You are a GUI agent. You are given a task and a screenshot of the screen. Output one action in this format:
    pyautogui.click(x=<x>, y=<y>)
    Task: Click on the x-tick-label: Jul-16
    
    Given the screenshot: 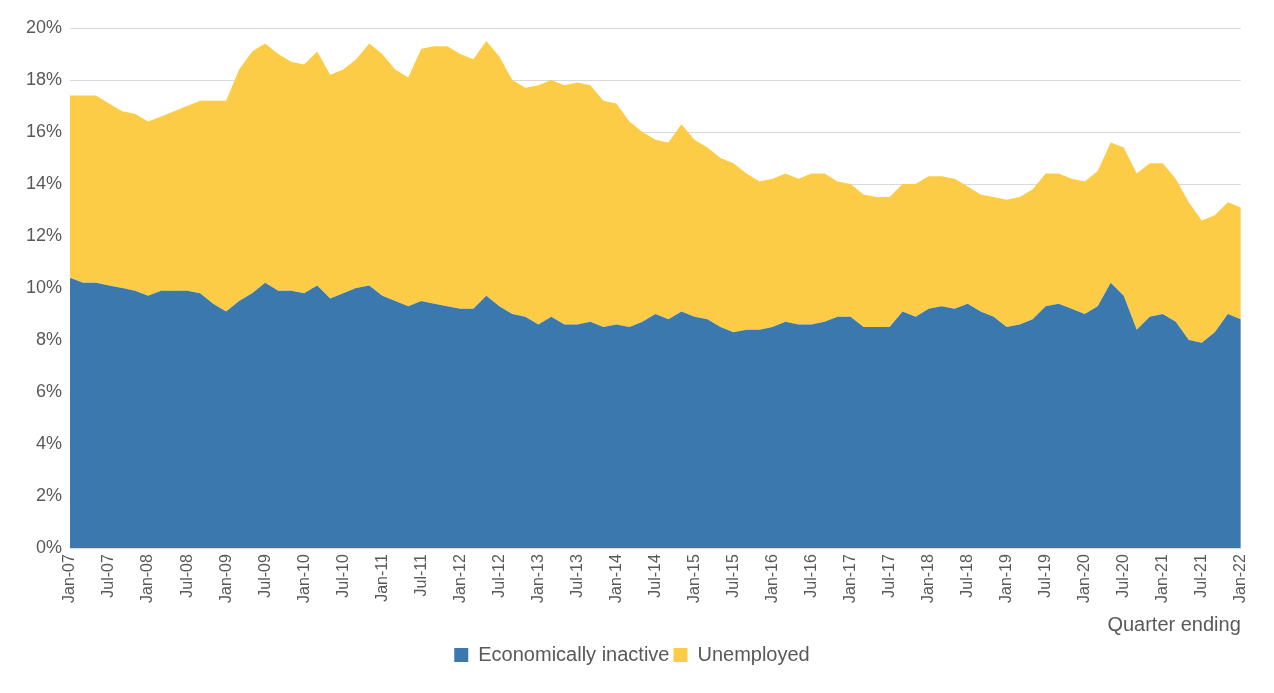 What is the action you would take?
    pyautogui.click(x=810, y=575)
    